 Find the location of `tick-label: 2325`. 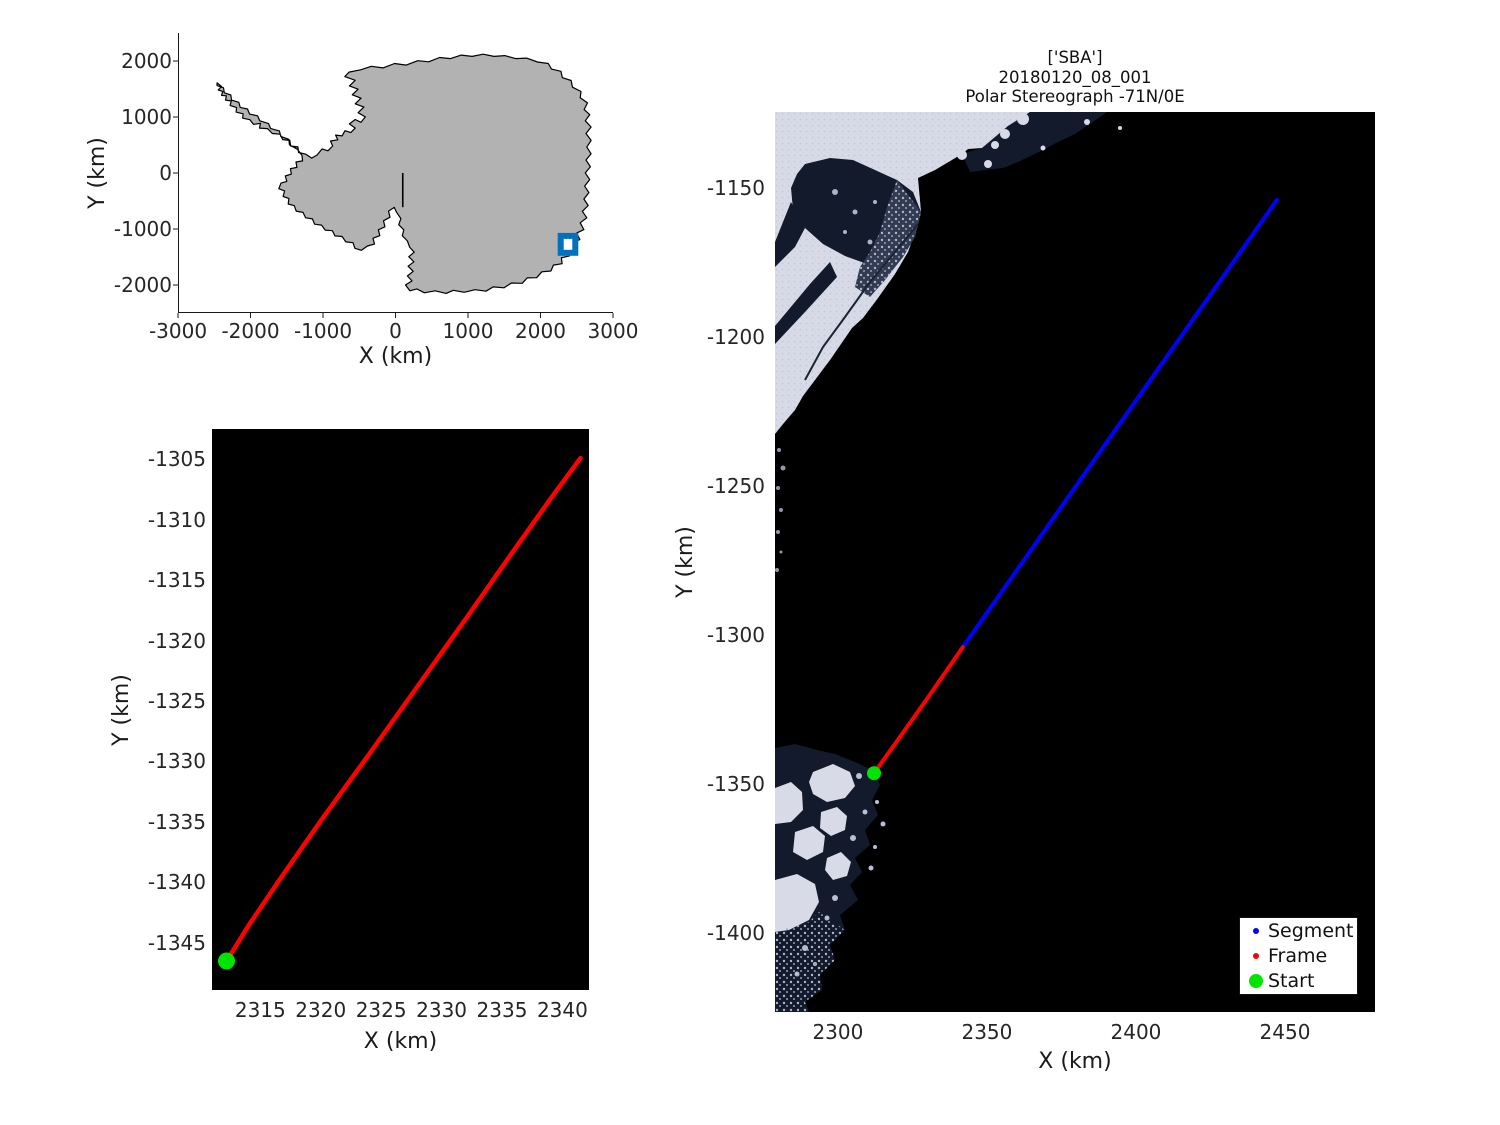

tick-label: 2325 is located at coordinates (381, 1010).